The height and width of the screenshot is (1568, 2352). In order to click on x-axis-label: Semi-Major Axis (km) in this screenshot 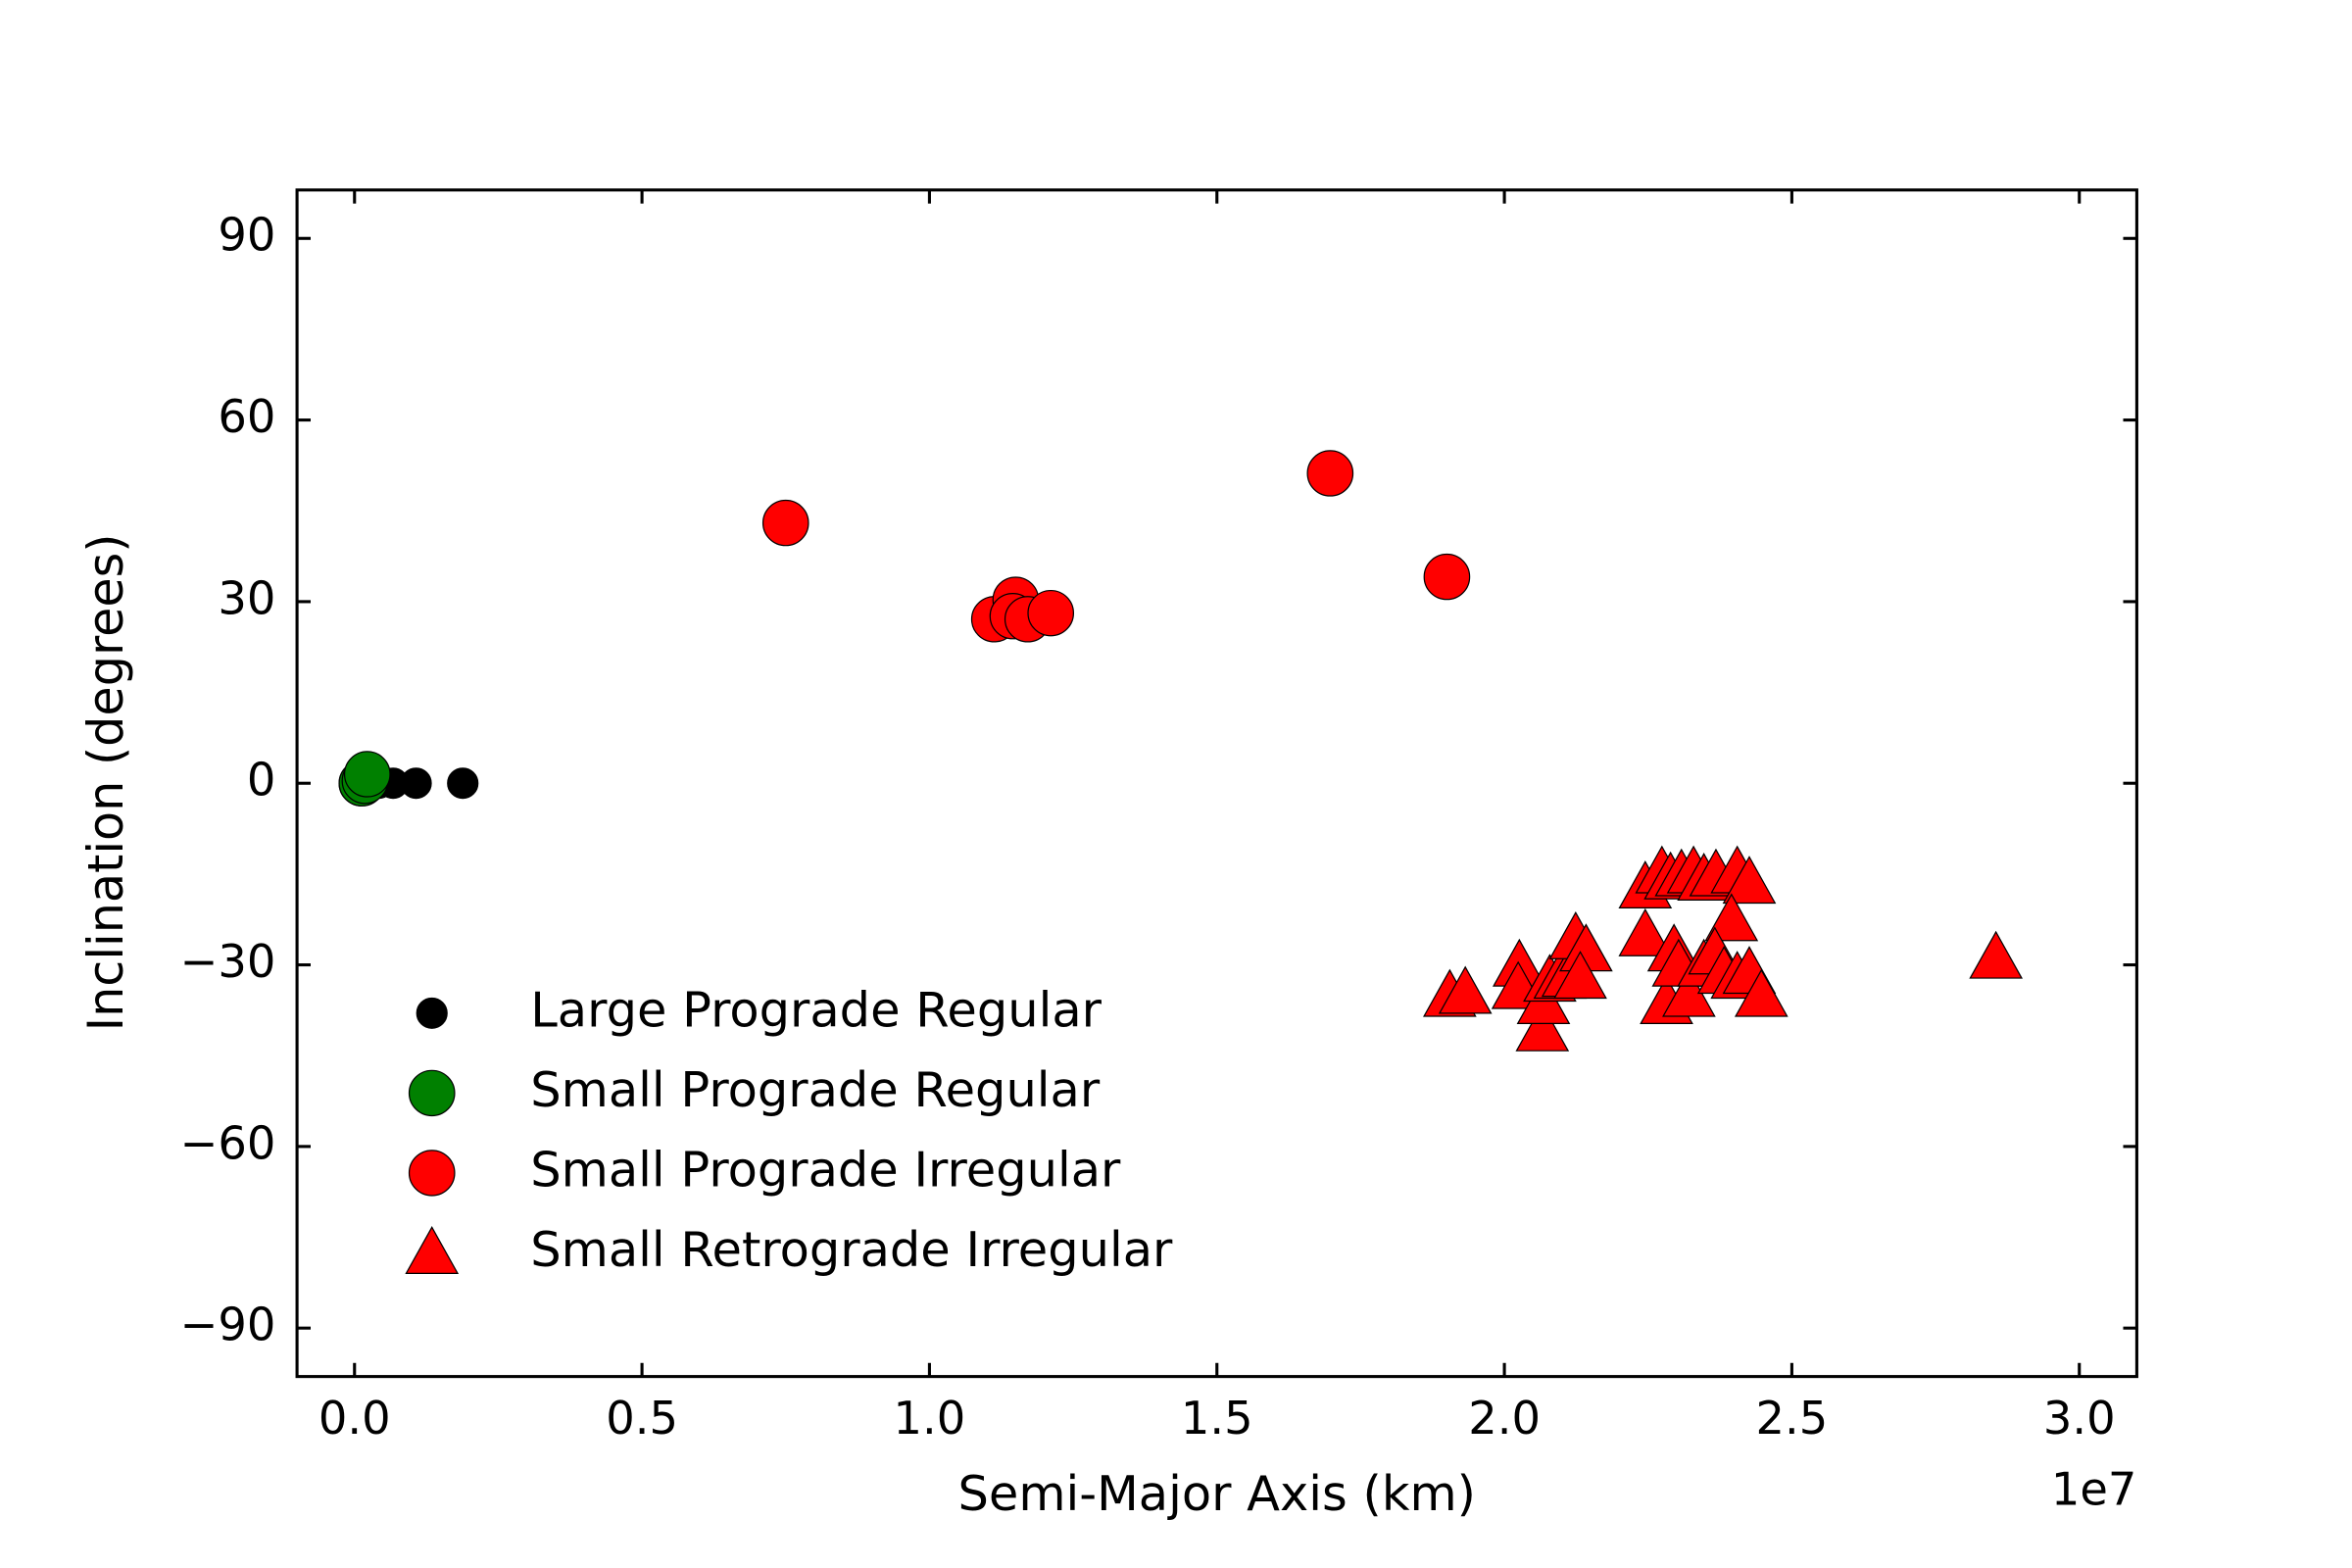, I will do `click(1216, 1493)`.